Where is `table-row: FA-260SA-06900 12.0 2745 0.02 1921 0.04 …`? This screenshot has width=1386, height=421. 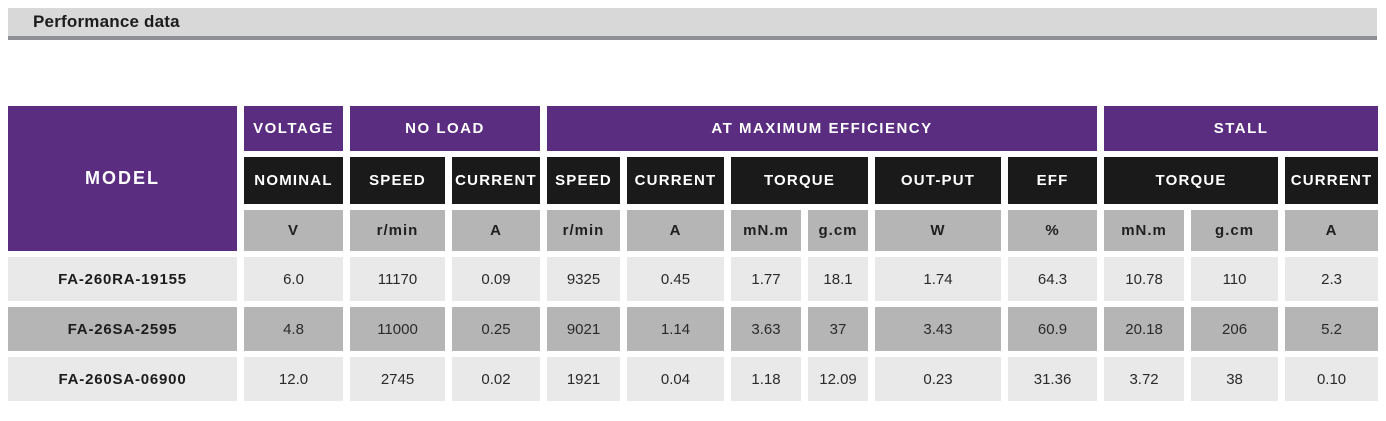 table-row: FA-260SA-06900 12.0 2745 0.02 1921 0.04 … is located at coordinates (693, 379).